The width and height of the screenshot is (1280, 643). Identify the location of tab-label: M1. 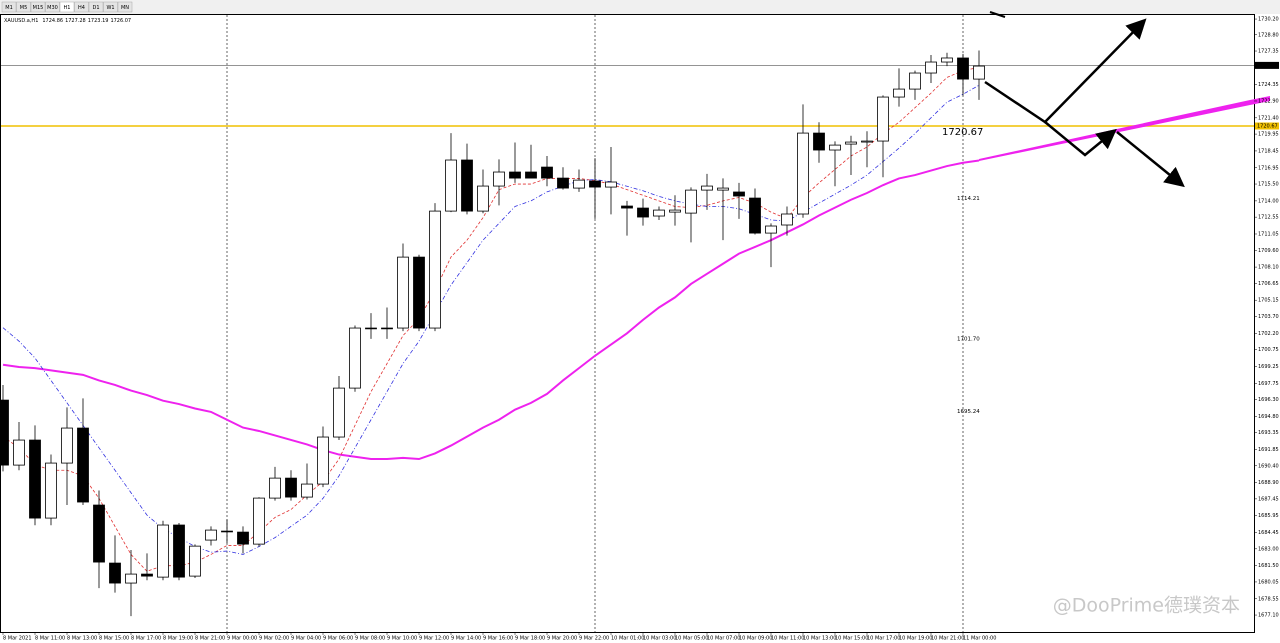
(9, 8).